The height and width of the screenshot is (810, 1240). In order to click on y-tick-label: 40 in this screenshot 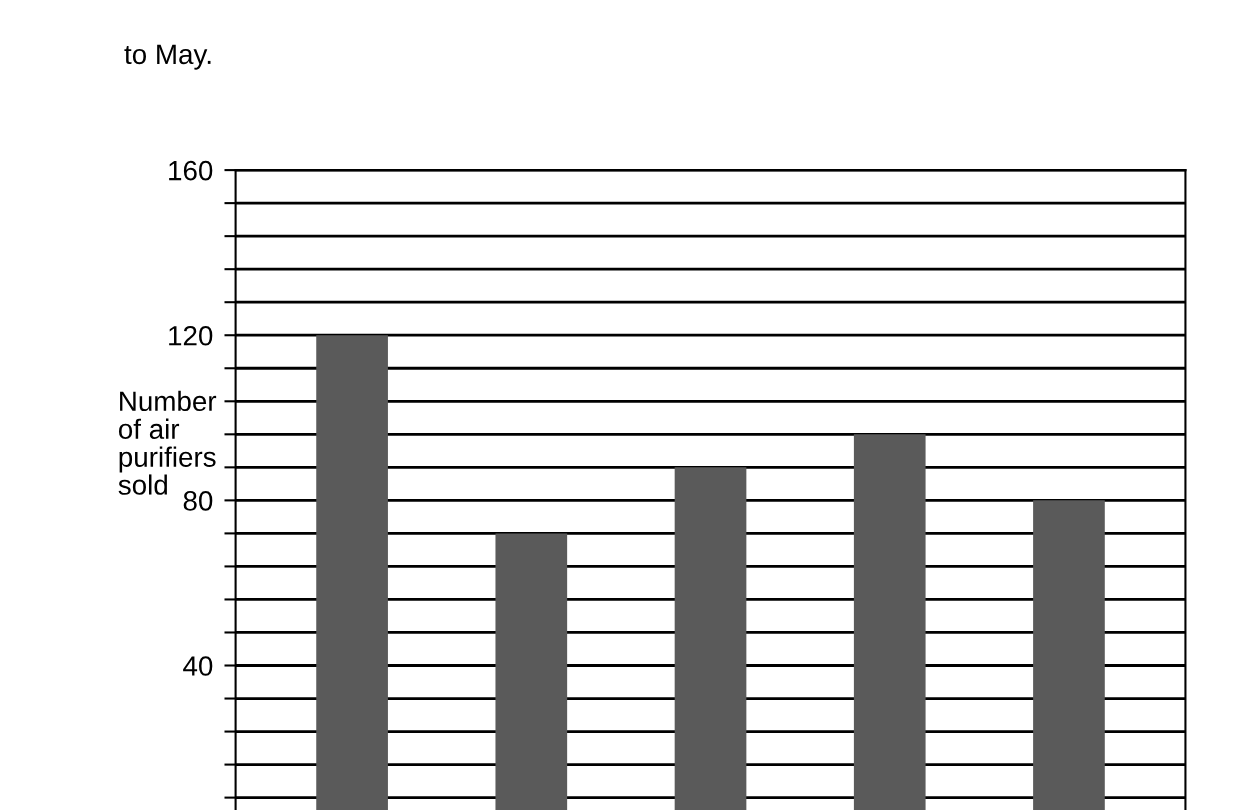, I will do `click(198, 666)`.